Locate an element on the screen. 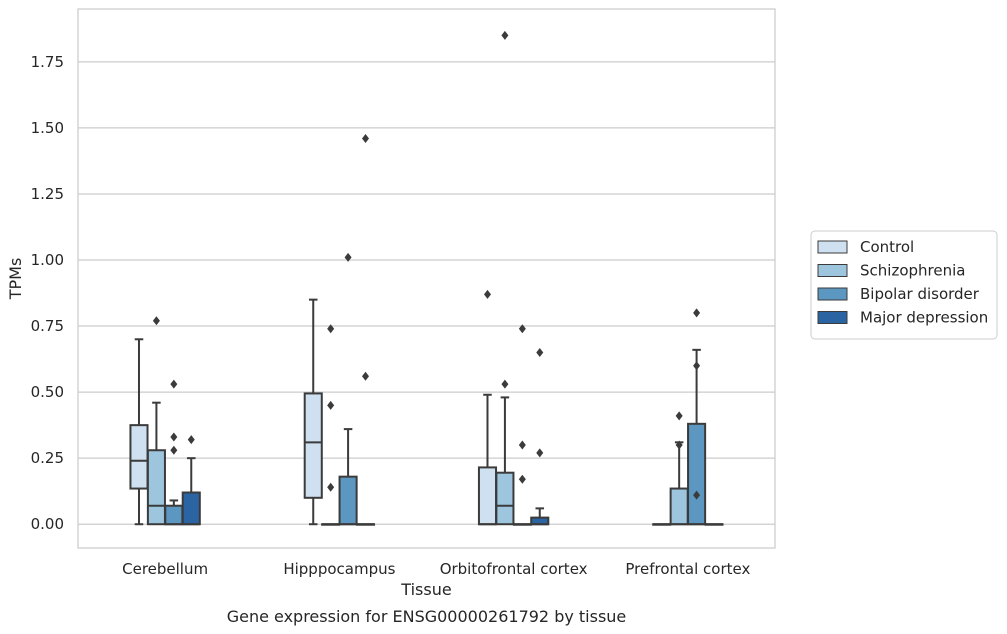 This screenshot has width=1007, height=634. y-tick-label: 0.75 is located at coordinates (47, 326).